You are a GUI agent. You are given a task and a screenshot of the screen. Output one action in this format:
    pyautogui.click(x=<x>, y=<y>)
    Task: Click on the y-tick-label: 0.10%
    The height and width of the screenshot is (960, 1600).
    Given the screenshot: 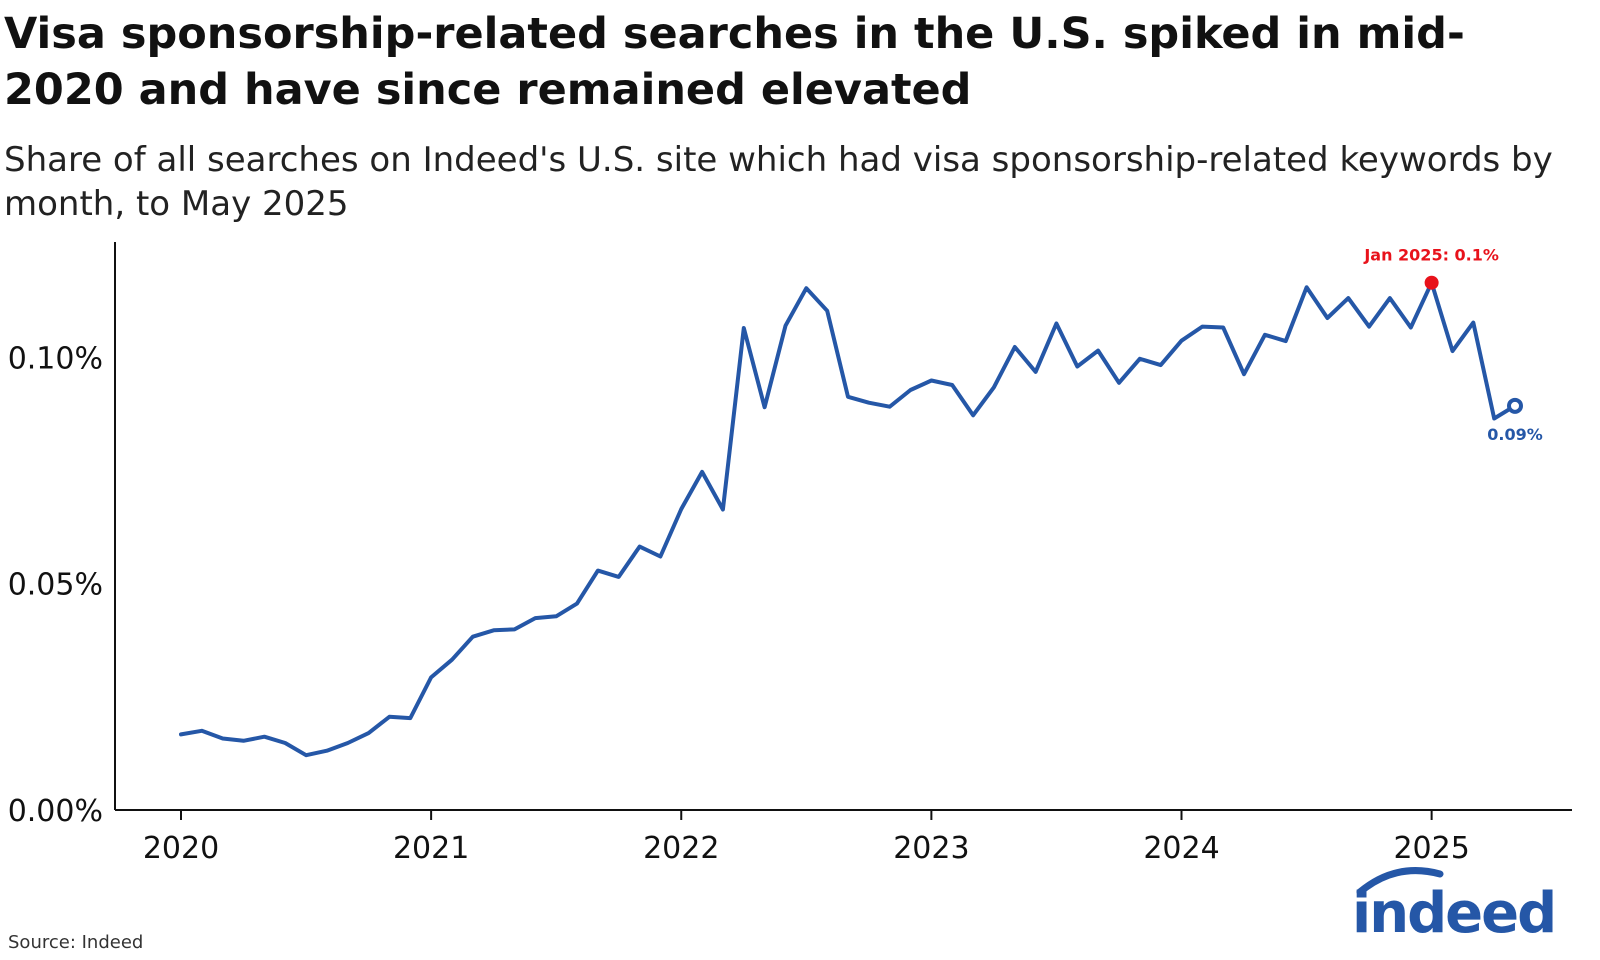 What is the action you would take?
    pyautogui.click(x=55, y=358)
    